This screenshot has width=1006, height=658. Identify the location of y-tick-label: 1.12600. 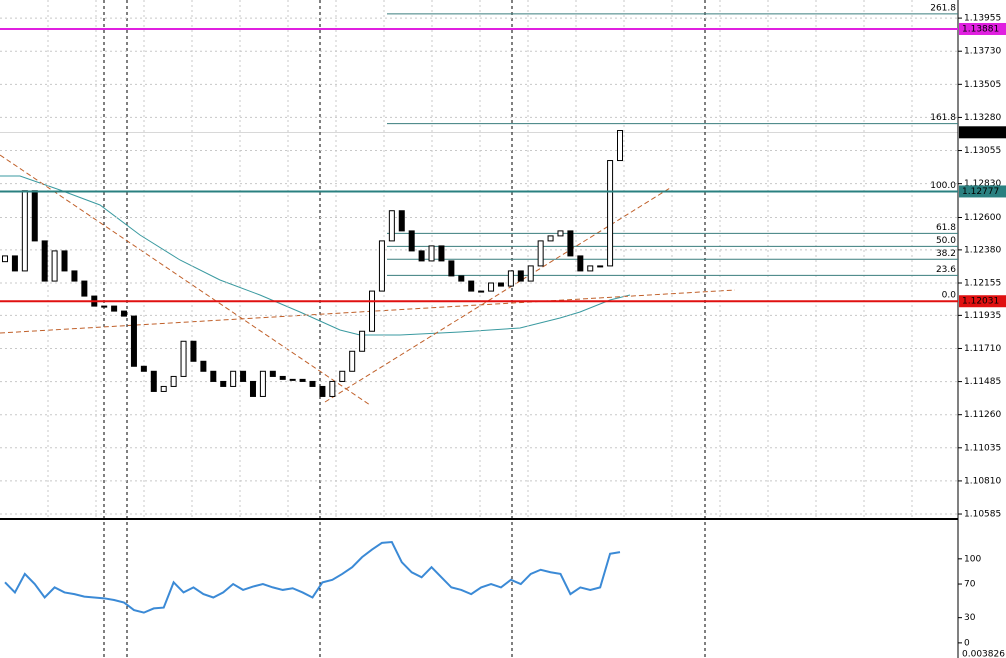
(982, 218).